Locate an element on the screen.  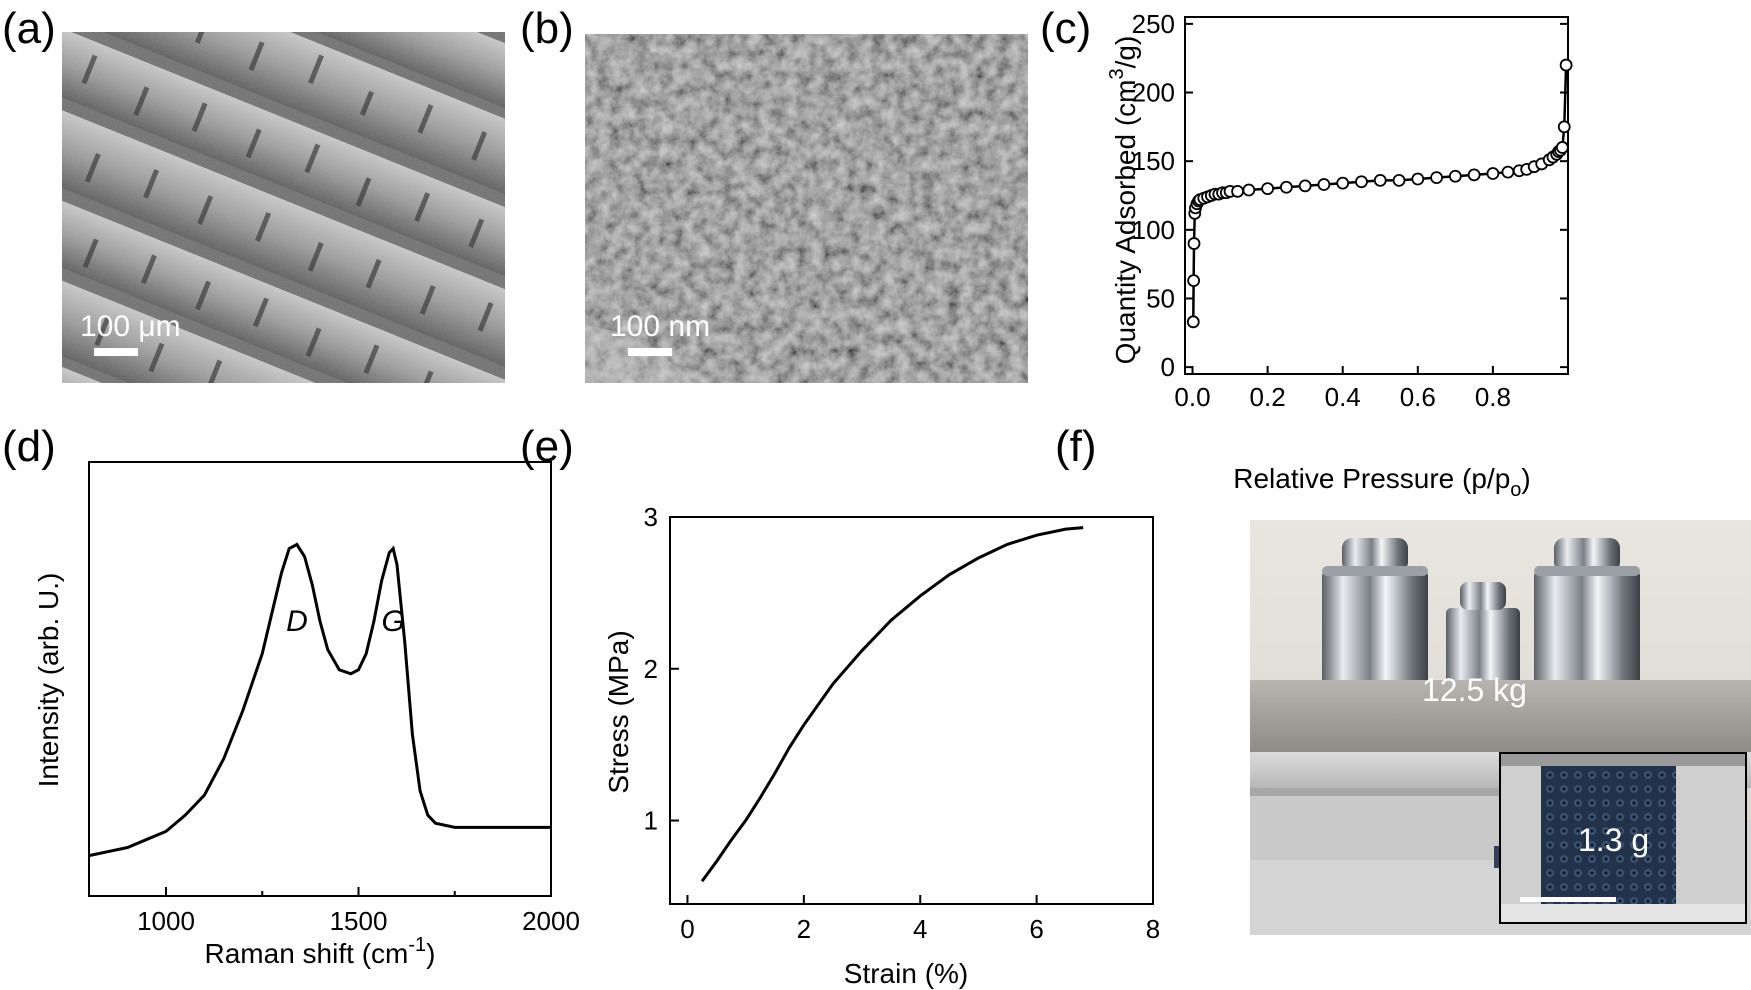
ytick-label-c: 250 is located at coordinates (1153, 24).